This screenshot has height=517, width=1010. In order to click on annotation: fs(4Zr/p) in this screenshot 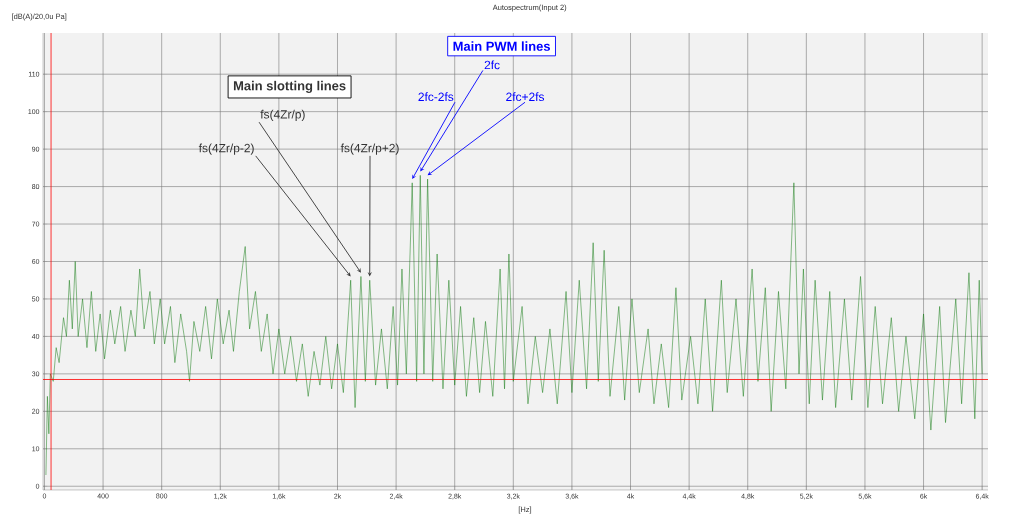, I will do `click(282, 115)`.